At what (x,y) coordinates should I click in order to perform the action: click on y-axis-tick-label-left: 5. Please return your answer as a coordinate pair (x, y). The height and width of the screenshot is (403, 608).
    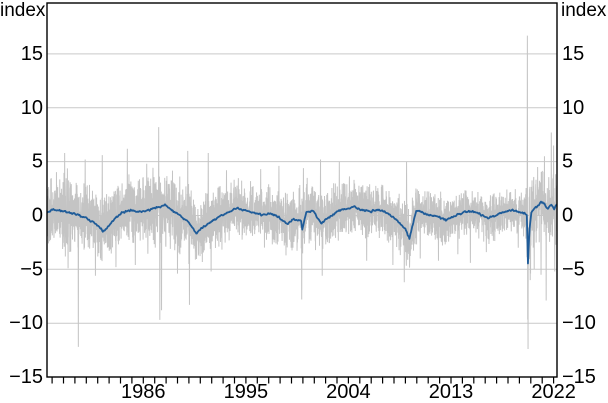
    Looking at the image, I should click on (37, 162).